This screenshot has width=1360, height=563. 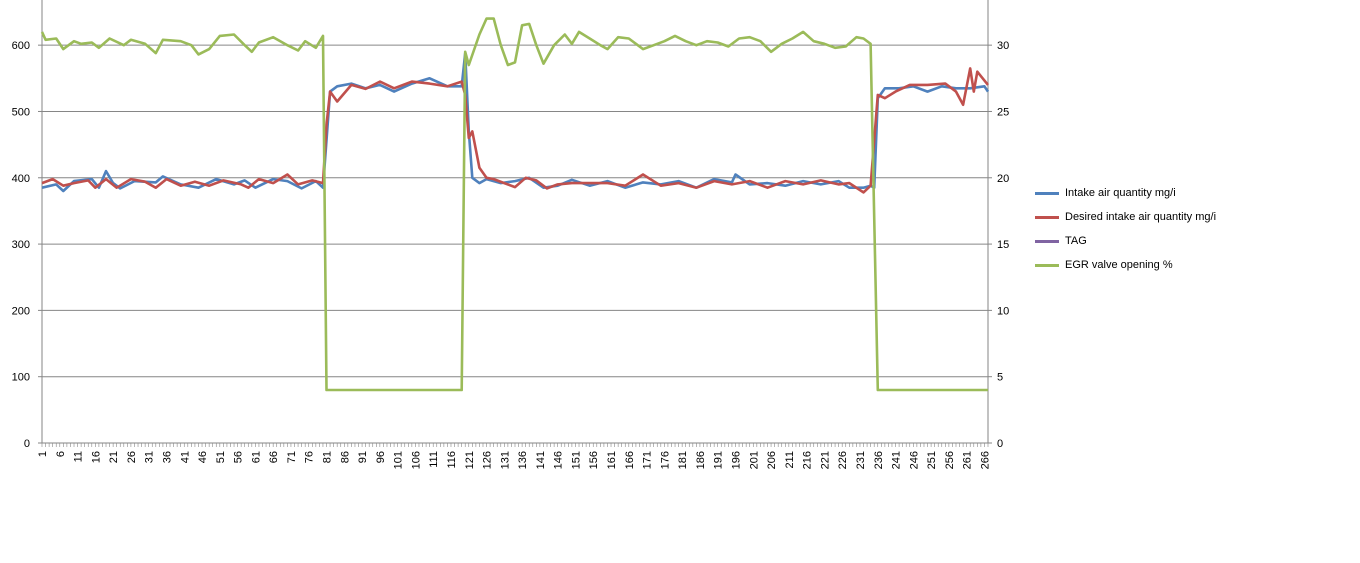 I want to click on y-right-tick-label: 20, so click(x=1003, y=179).